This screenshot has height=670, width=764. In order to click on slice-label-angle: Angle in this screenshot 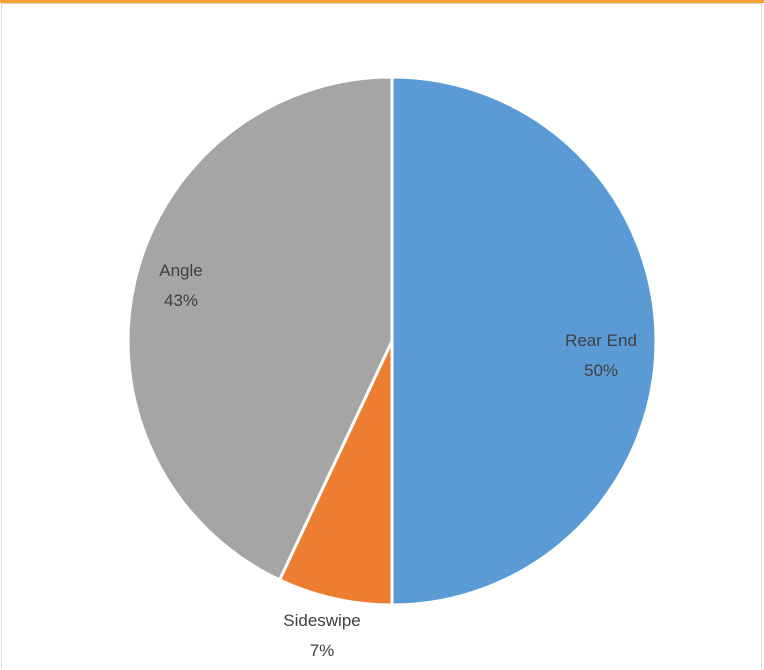, I will do `click(180, 270)`.